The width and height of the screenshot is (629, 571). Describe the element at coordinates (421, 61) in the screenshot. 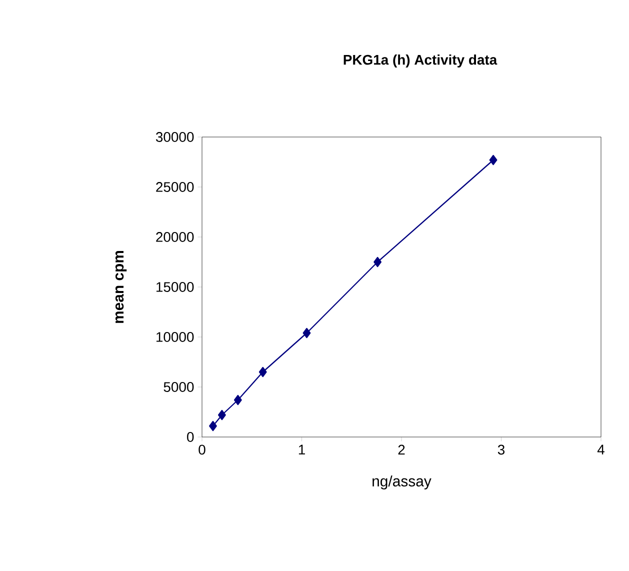

I see `chart-title: PKG1a (h) Activity data` at that location.